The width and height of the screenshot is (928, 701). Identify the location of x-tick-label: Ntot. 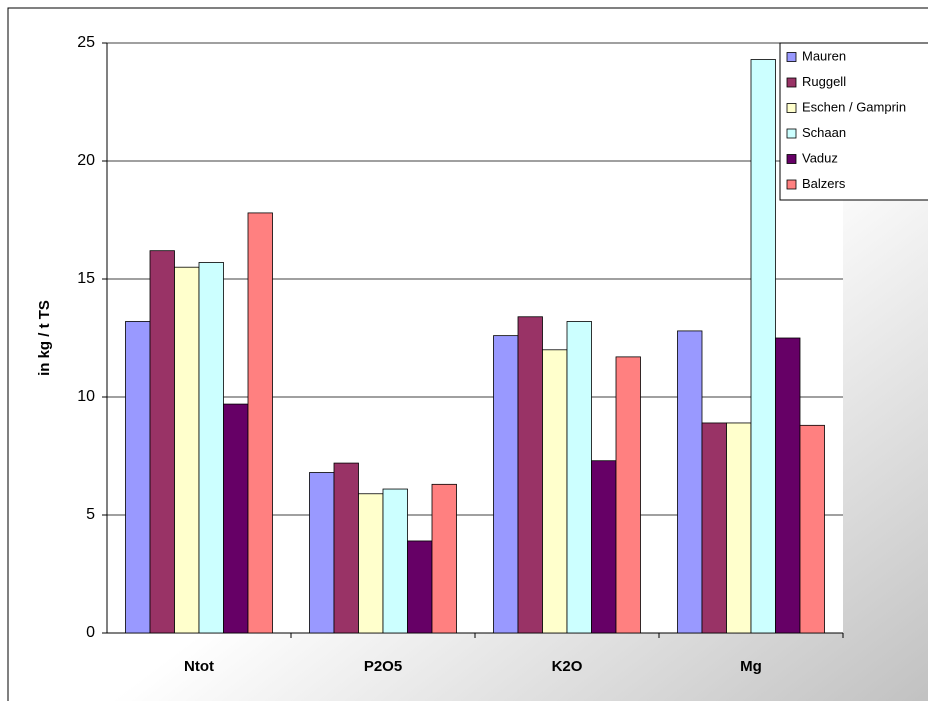
(199, 666).